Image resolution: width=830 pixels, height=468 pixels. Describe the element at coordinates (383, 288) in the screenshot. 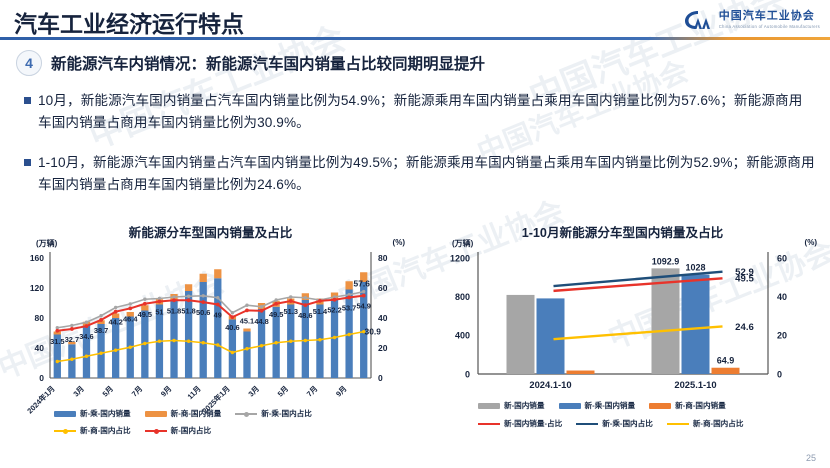

I see `y2-tick-label: 60` at that location.